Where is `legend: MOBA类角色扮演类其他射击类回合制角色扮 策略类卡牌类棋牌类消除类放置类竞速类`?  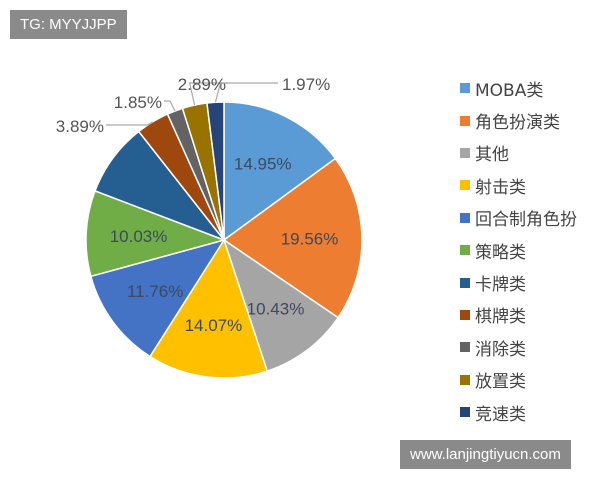 legend: MOBA类角色扮演类其他射击类回合制角色扮 策略类卡牌类棋牌类消除类放置类竞速类 is located at coordinates (518, 250).